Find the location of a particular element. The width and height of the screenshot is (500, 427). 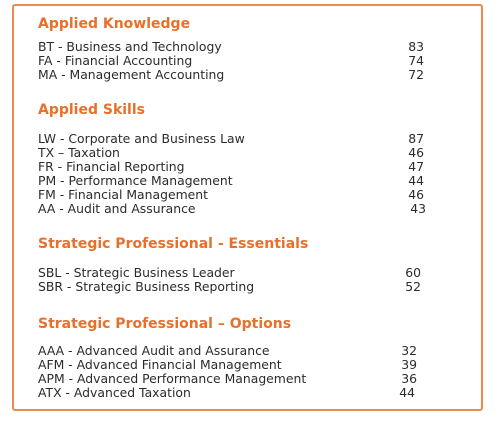

table-row: FA - Financial Accounting 74 is located at coordinates (231, 60).